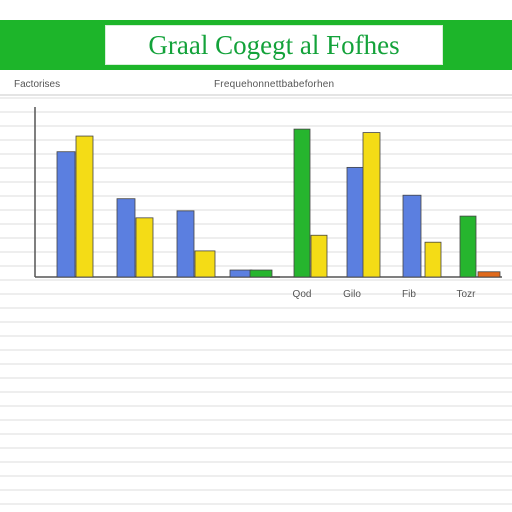  I want to click on left-axis-label: Factorises, so click(37, 84).